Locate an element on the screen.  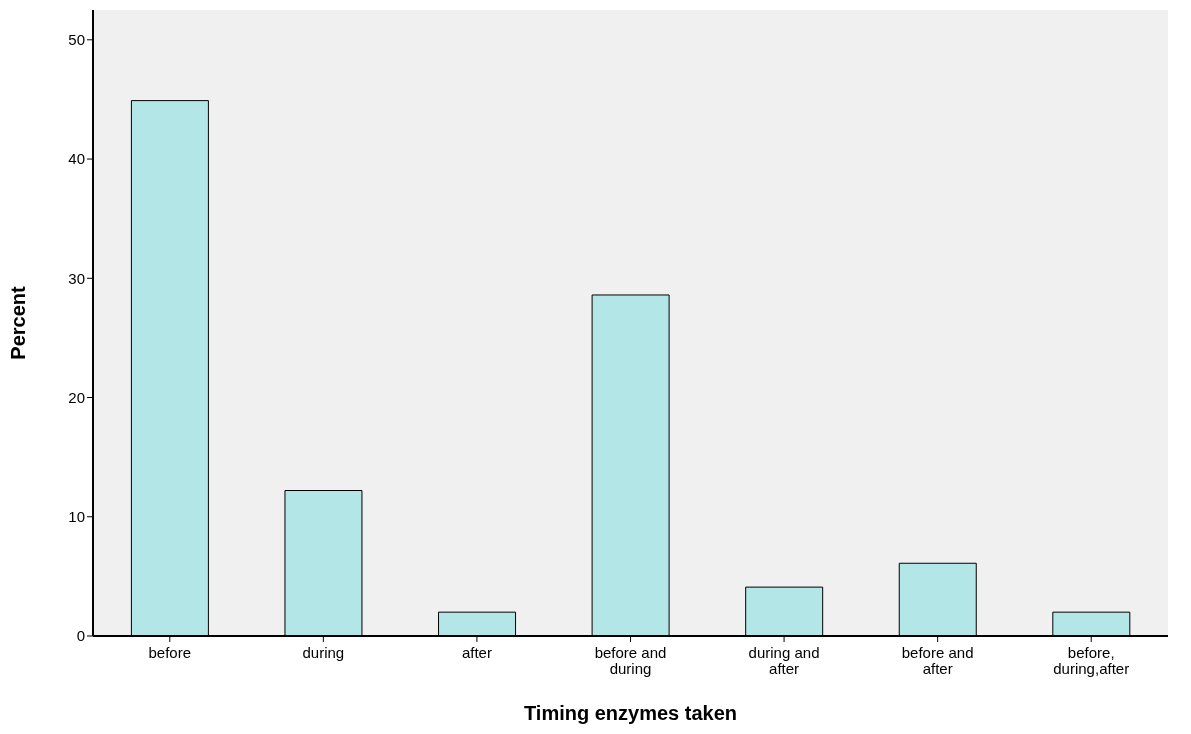
y-tick-label: 20 is located at coordinates (76, 397).